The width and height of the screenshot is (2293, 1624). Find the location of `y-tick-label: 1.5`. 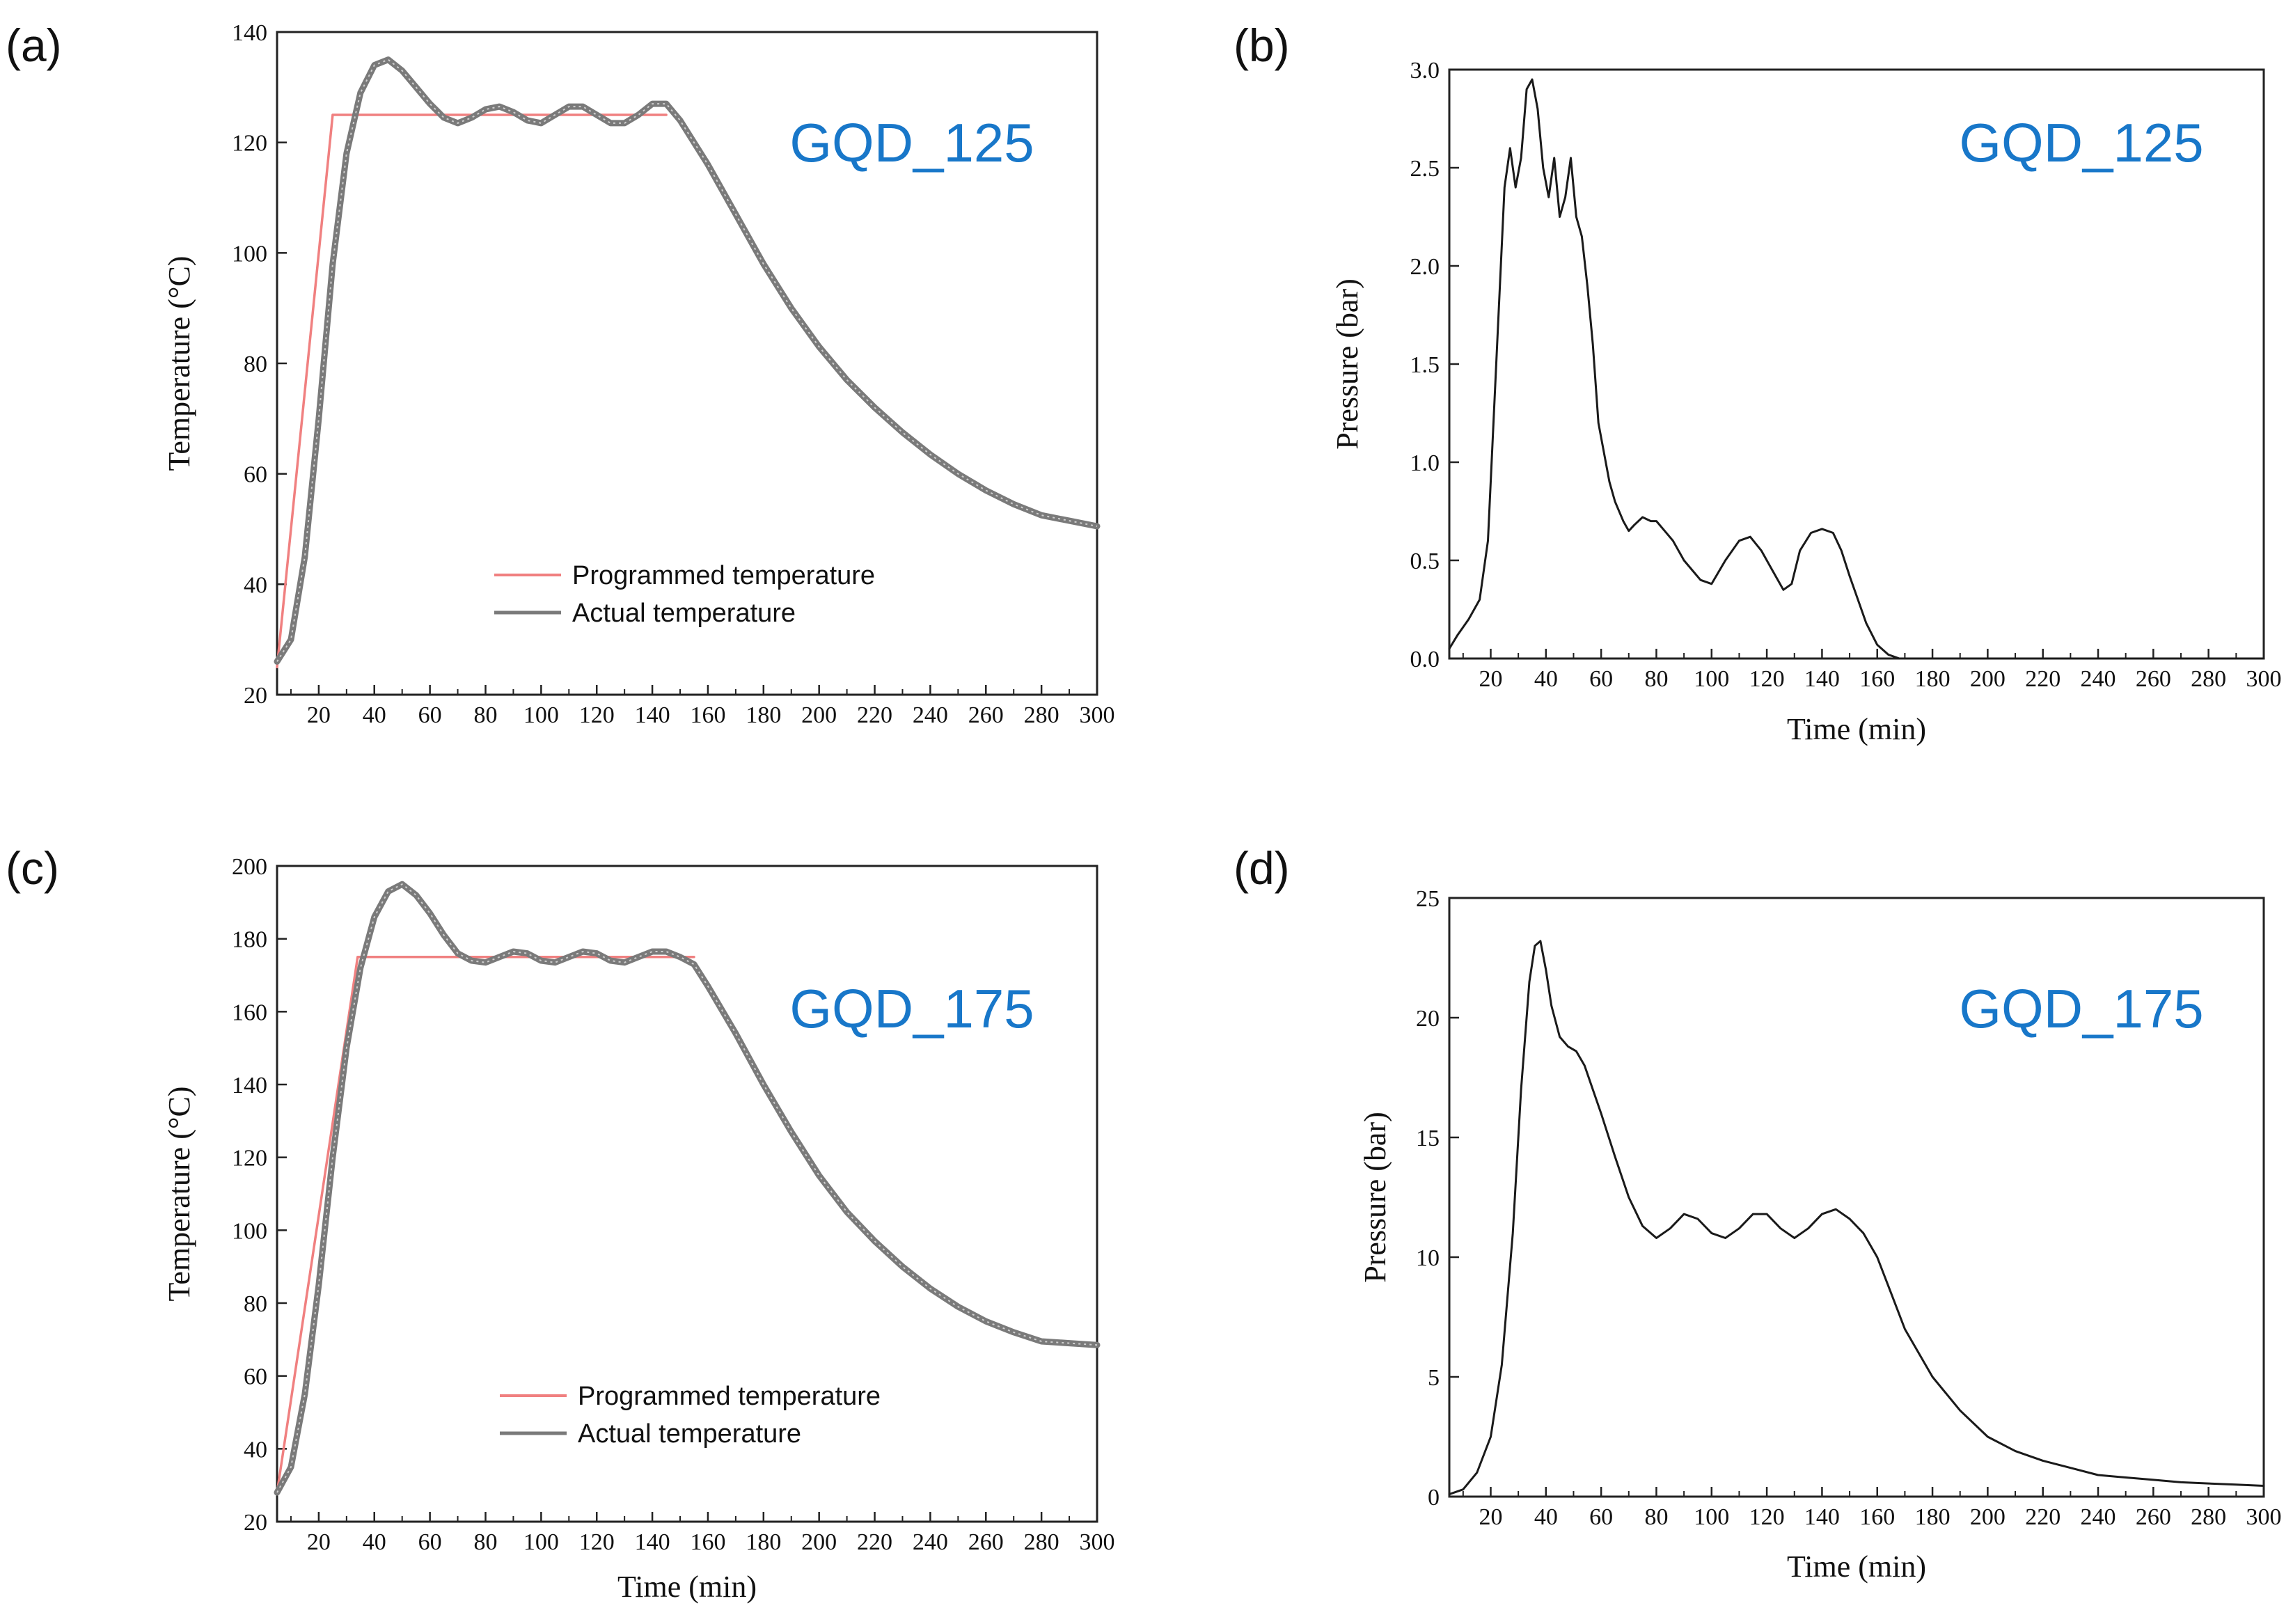

y-tick-label: 1.5 is located at coordinates (1425, 365).